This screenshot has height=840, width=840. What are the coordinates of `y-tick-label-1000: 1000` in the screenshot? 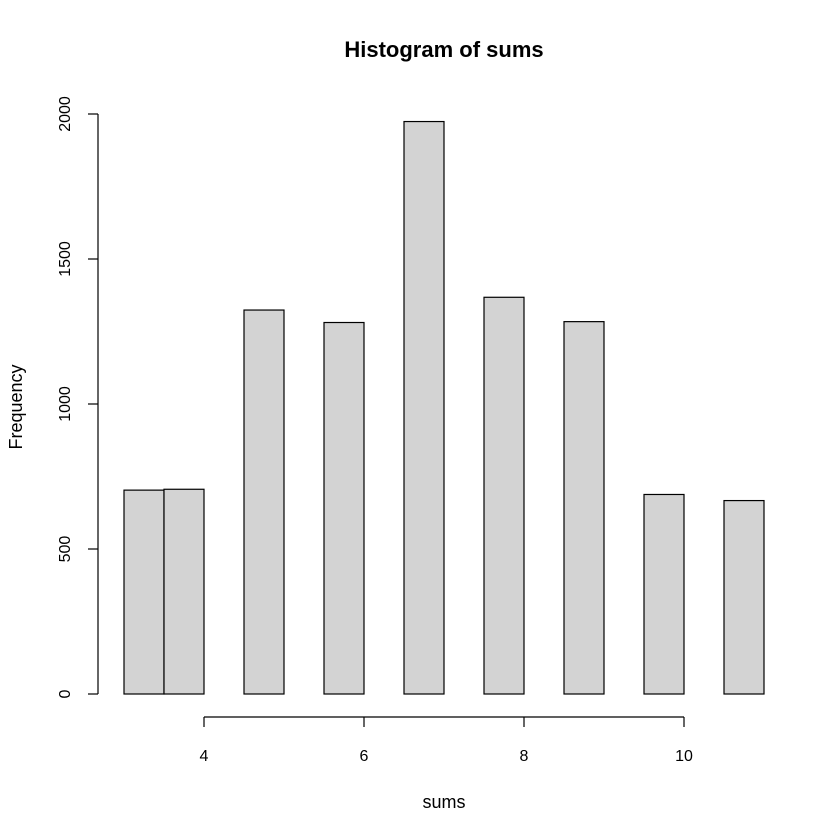 It's located at (65, 404).